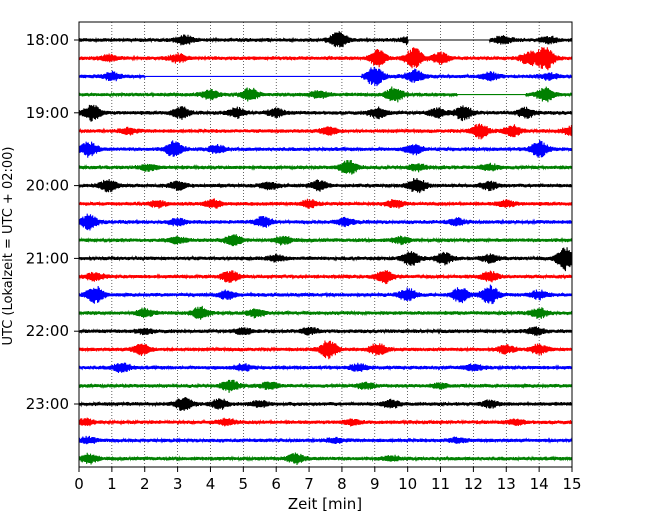  Describe the element at coordinates (309, 484) in the screenshot. I see `x-tick-label: 7` at that location.